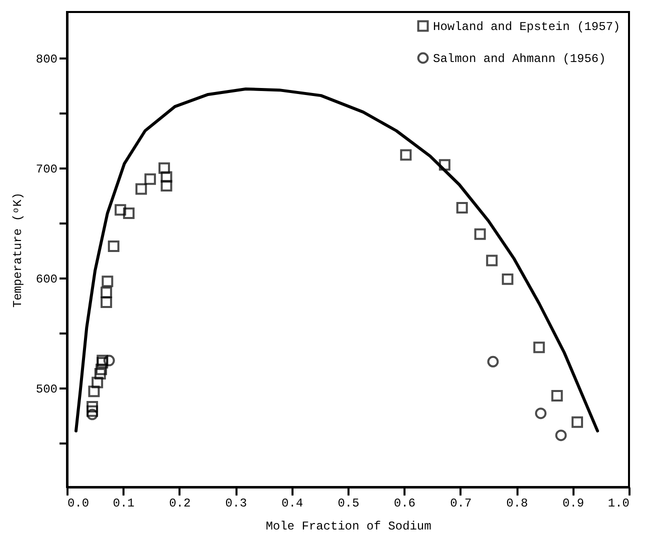  I want to click on y-axis-title: Temperature (ᵒK), so click(17, 250).